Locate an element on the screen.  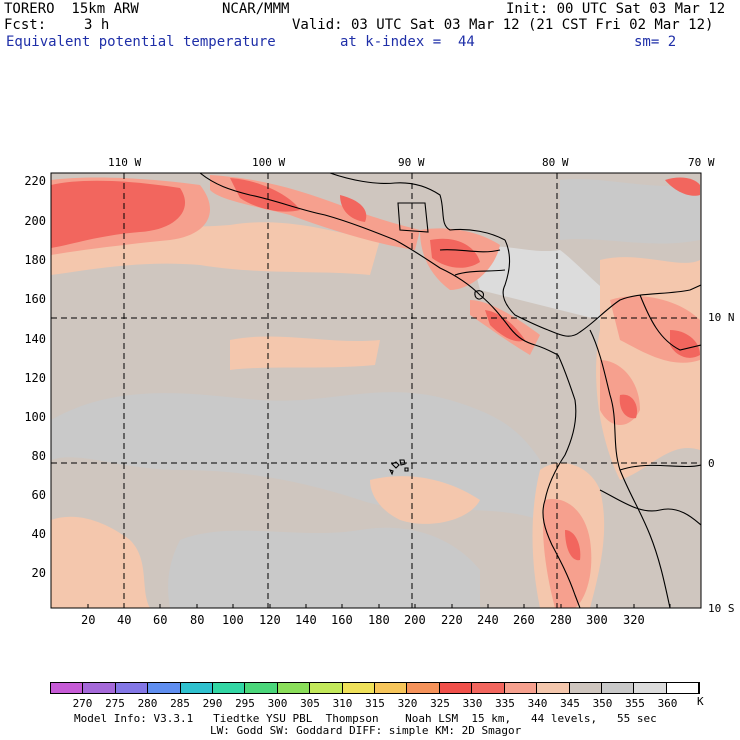
lon-label-100w: 100 W is located at coordinates (269, 162).